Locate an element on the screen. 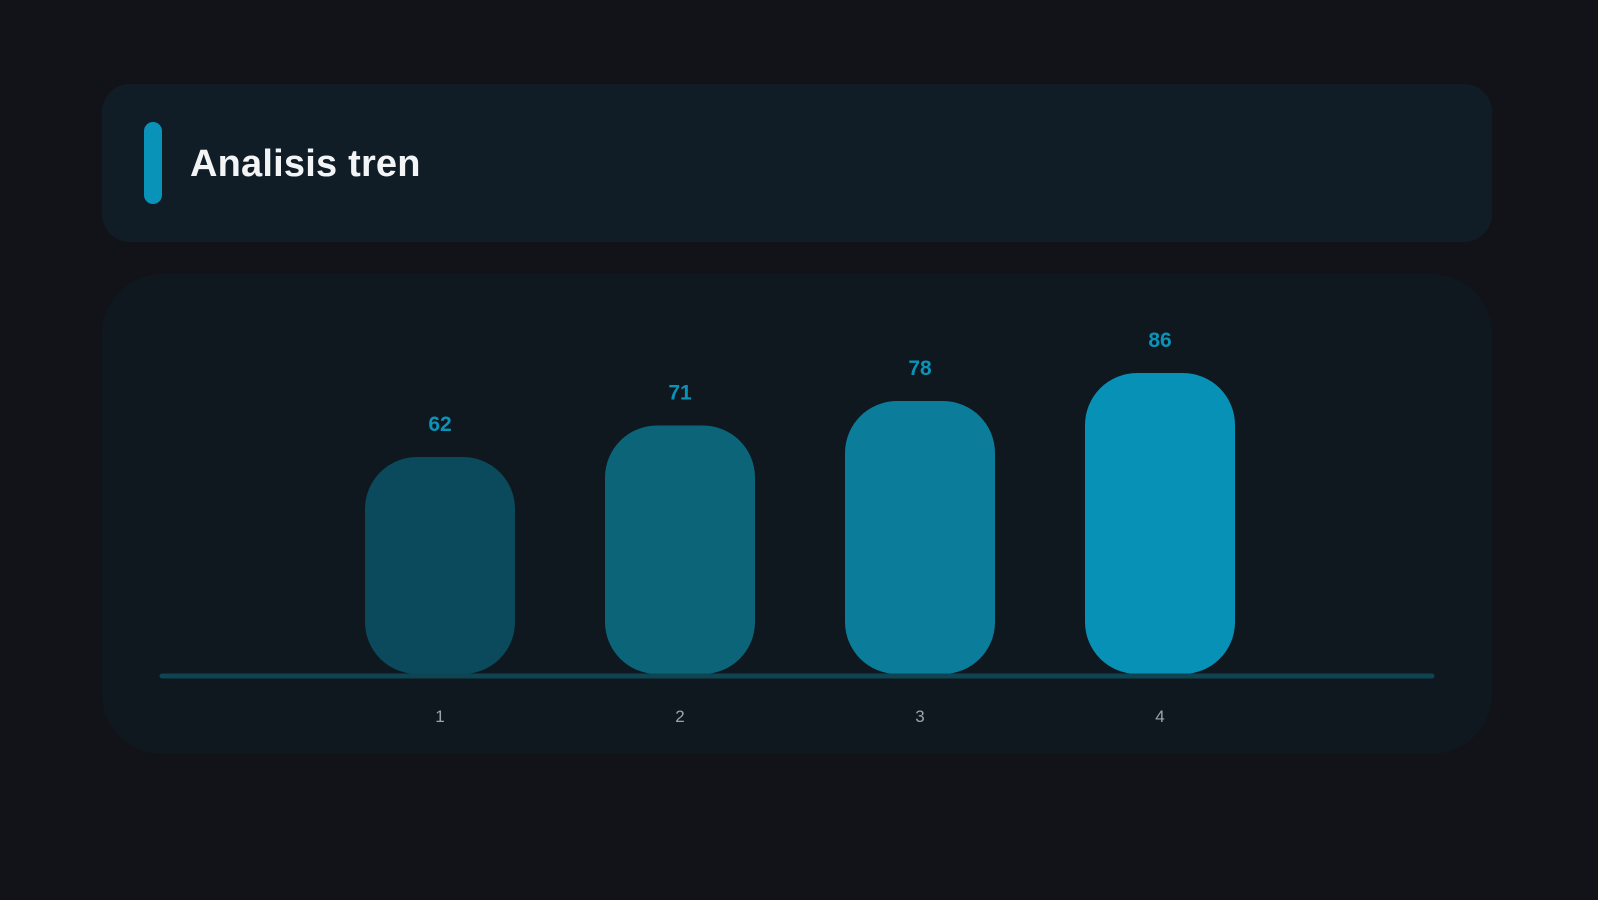  x-tick-label: 2 is located at coordinates (679, 716).